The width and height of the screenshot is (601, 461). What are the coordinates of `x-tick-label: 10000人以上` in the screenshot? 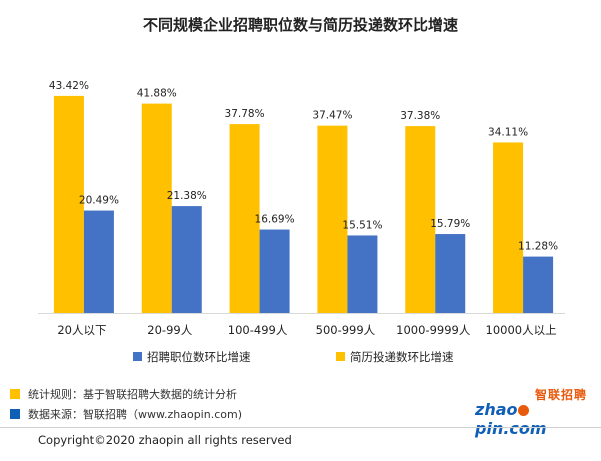 It's located at (521, 330).